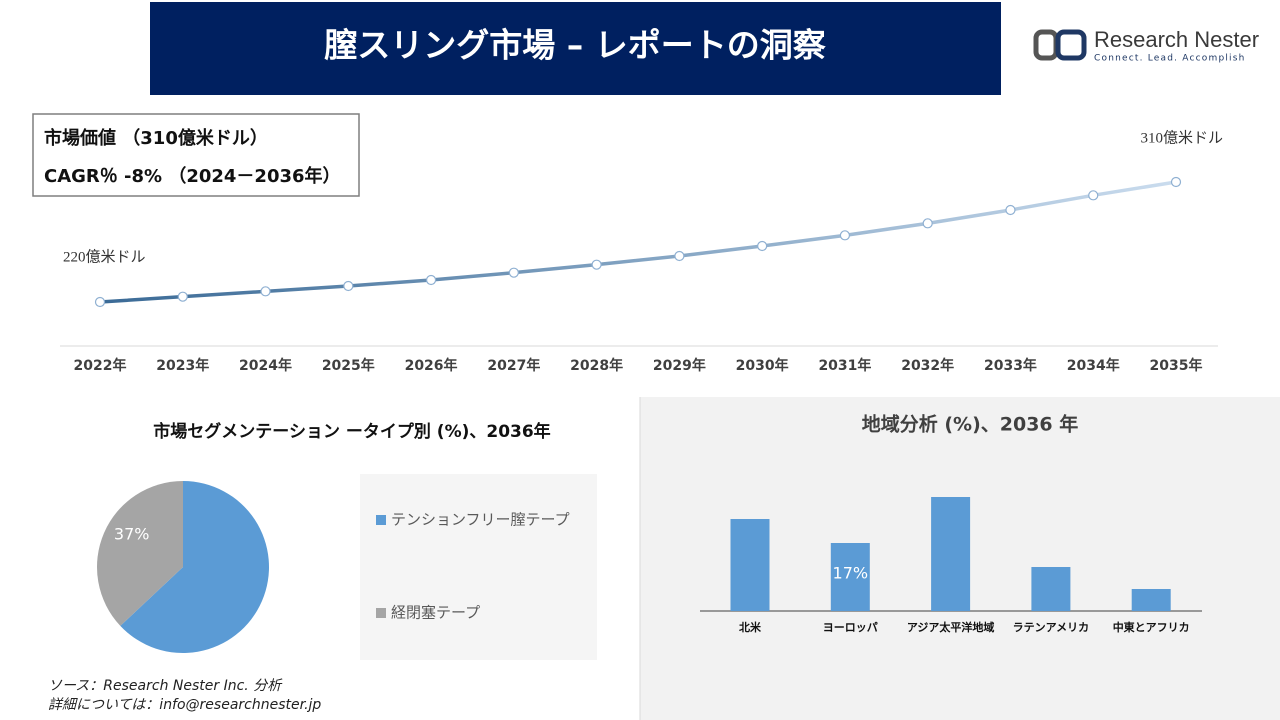  Describe the element at coordinates (970, 424) in the screenshot. I see `bar-title: 地域分析 (%)、2036 年` at that location.